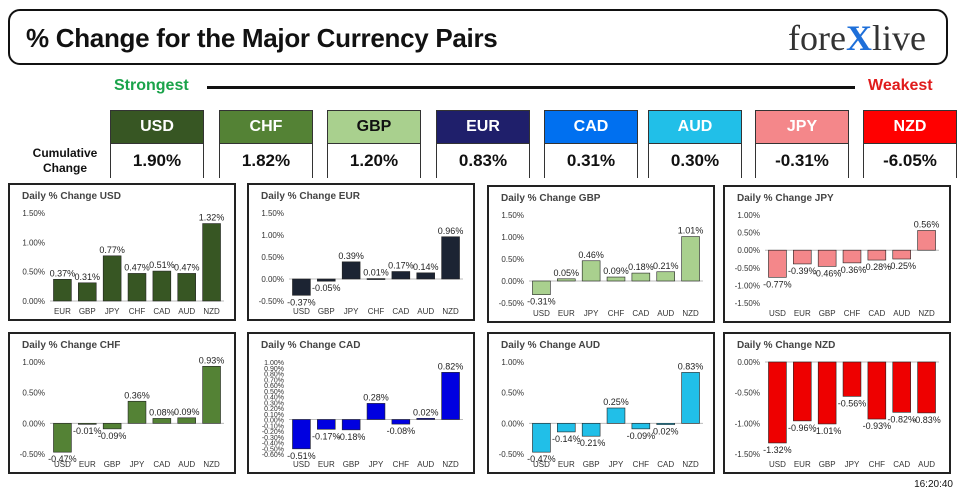 This screenshot has height=496, width=975. What do you see at coordinates (591, 443) in the screenshot?
I see `data-label: -0.21%` at bounding box center [591, 443].